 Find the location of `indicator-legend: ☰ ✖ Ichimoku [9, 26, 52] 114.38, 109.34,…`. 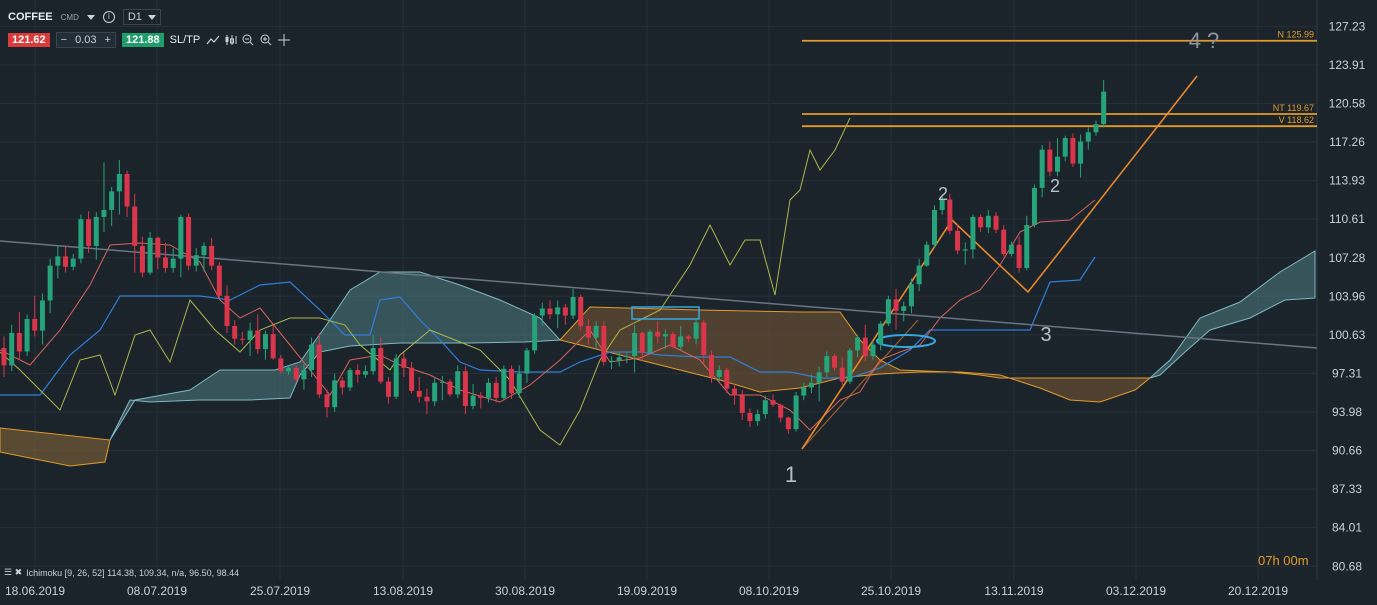

indicator-legend: ☰ ✖ Ichimoku [9, 26, 52] 114.38, 109.34,… is located at coordinates (121, 572).